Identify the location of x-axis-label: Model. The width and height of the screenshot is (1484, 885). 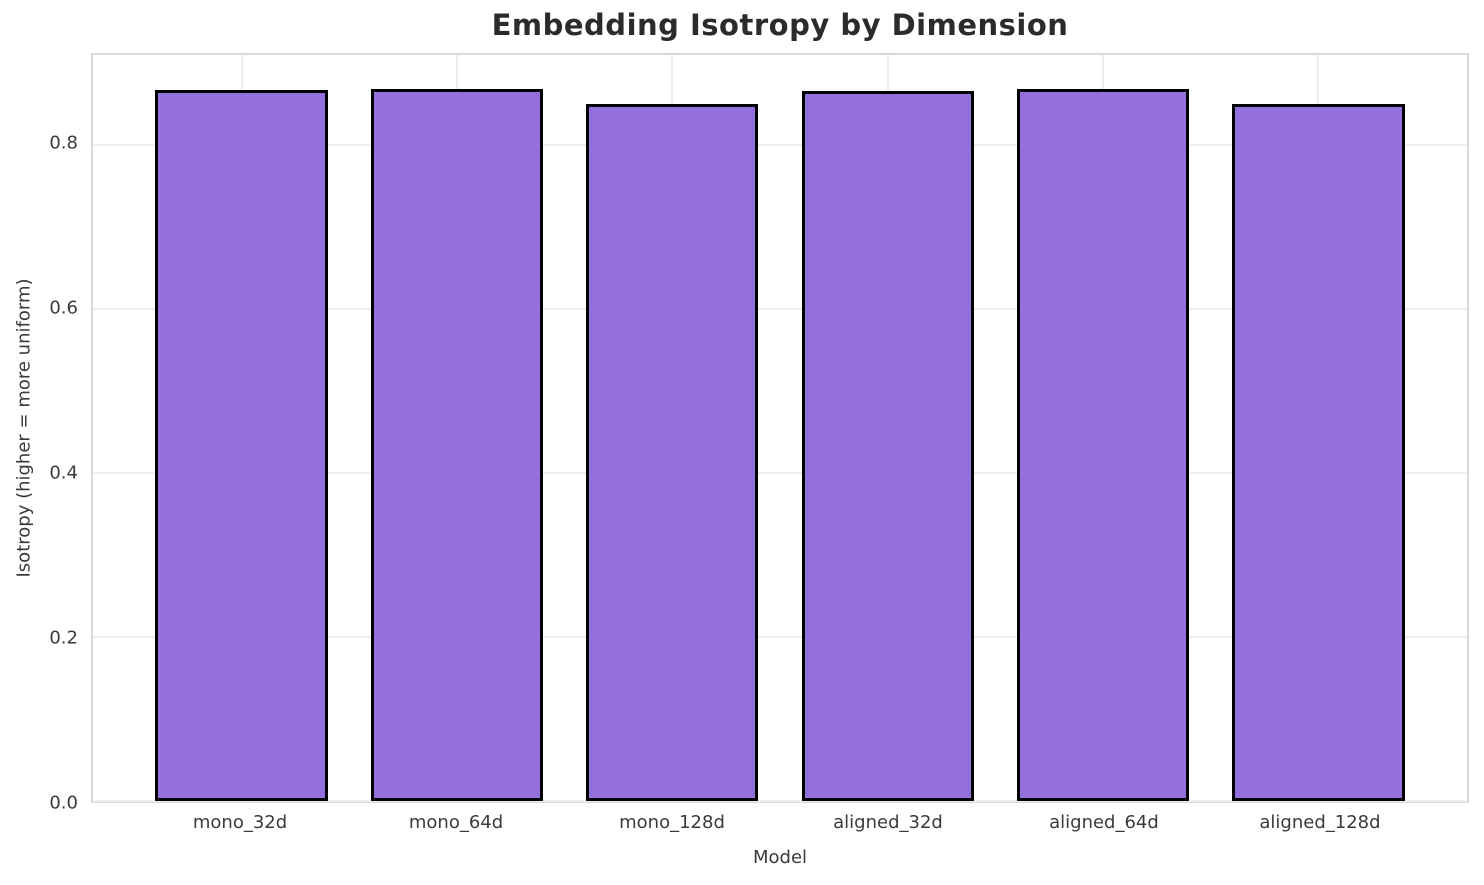
(780, 857).